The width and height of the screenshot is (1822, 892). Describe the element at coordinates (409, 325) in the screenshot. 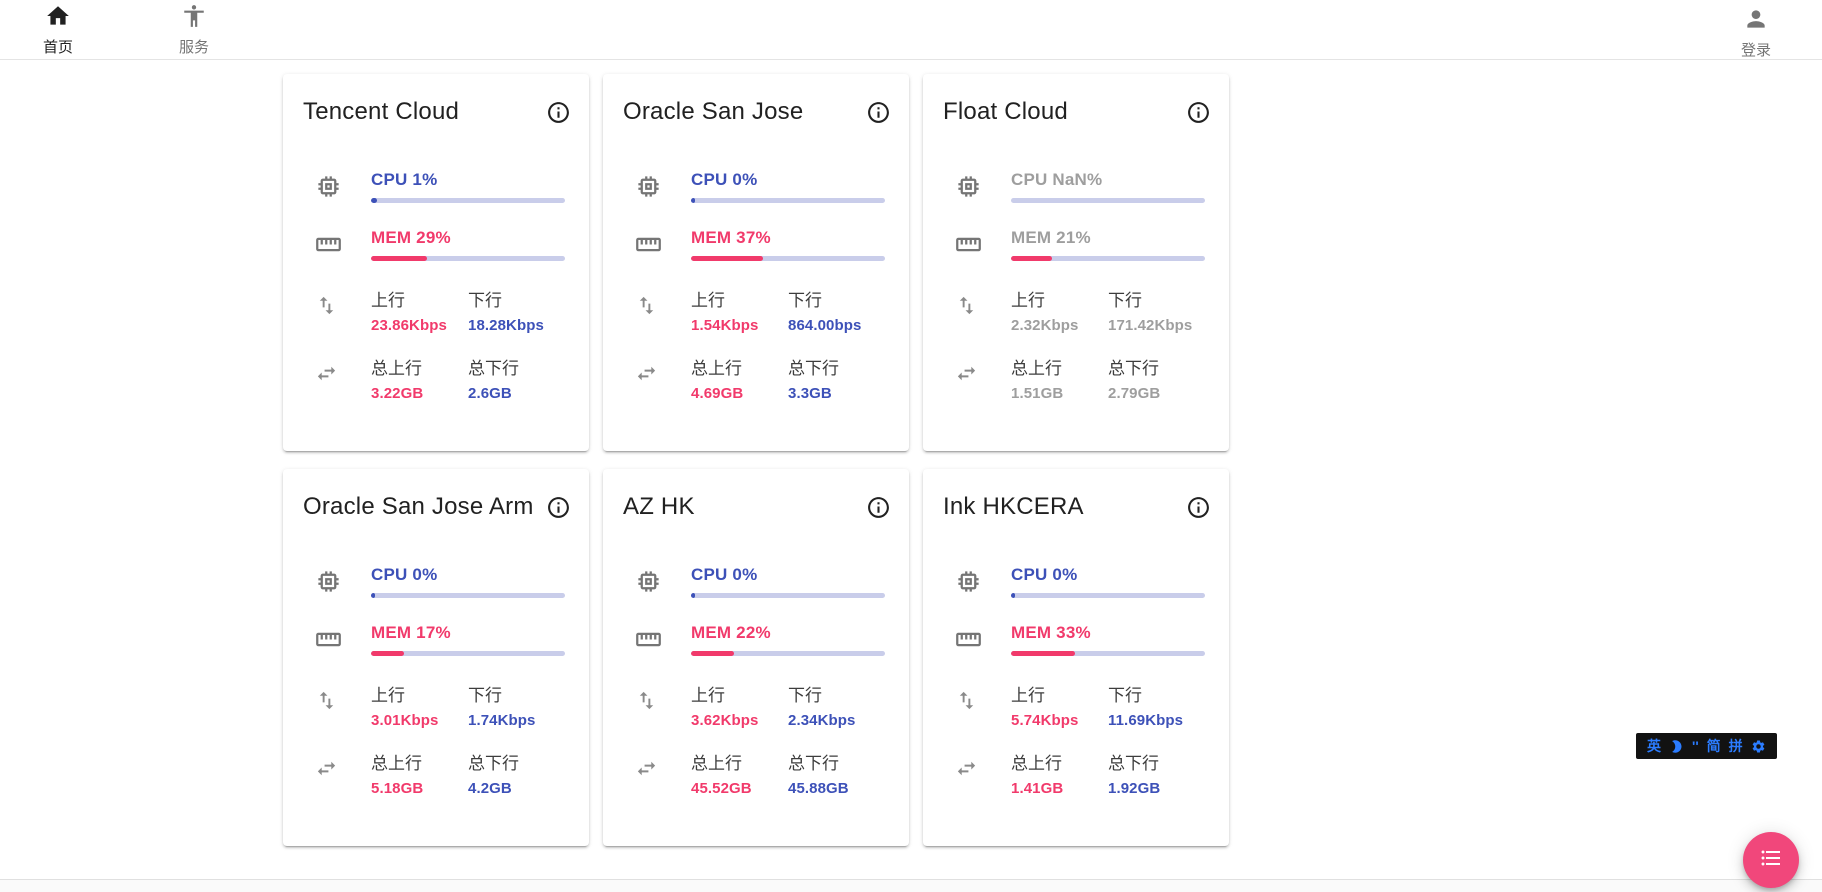

I see `upload-speed-value: 23.86Kbps` at that location.